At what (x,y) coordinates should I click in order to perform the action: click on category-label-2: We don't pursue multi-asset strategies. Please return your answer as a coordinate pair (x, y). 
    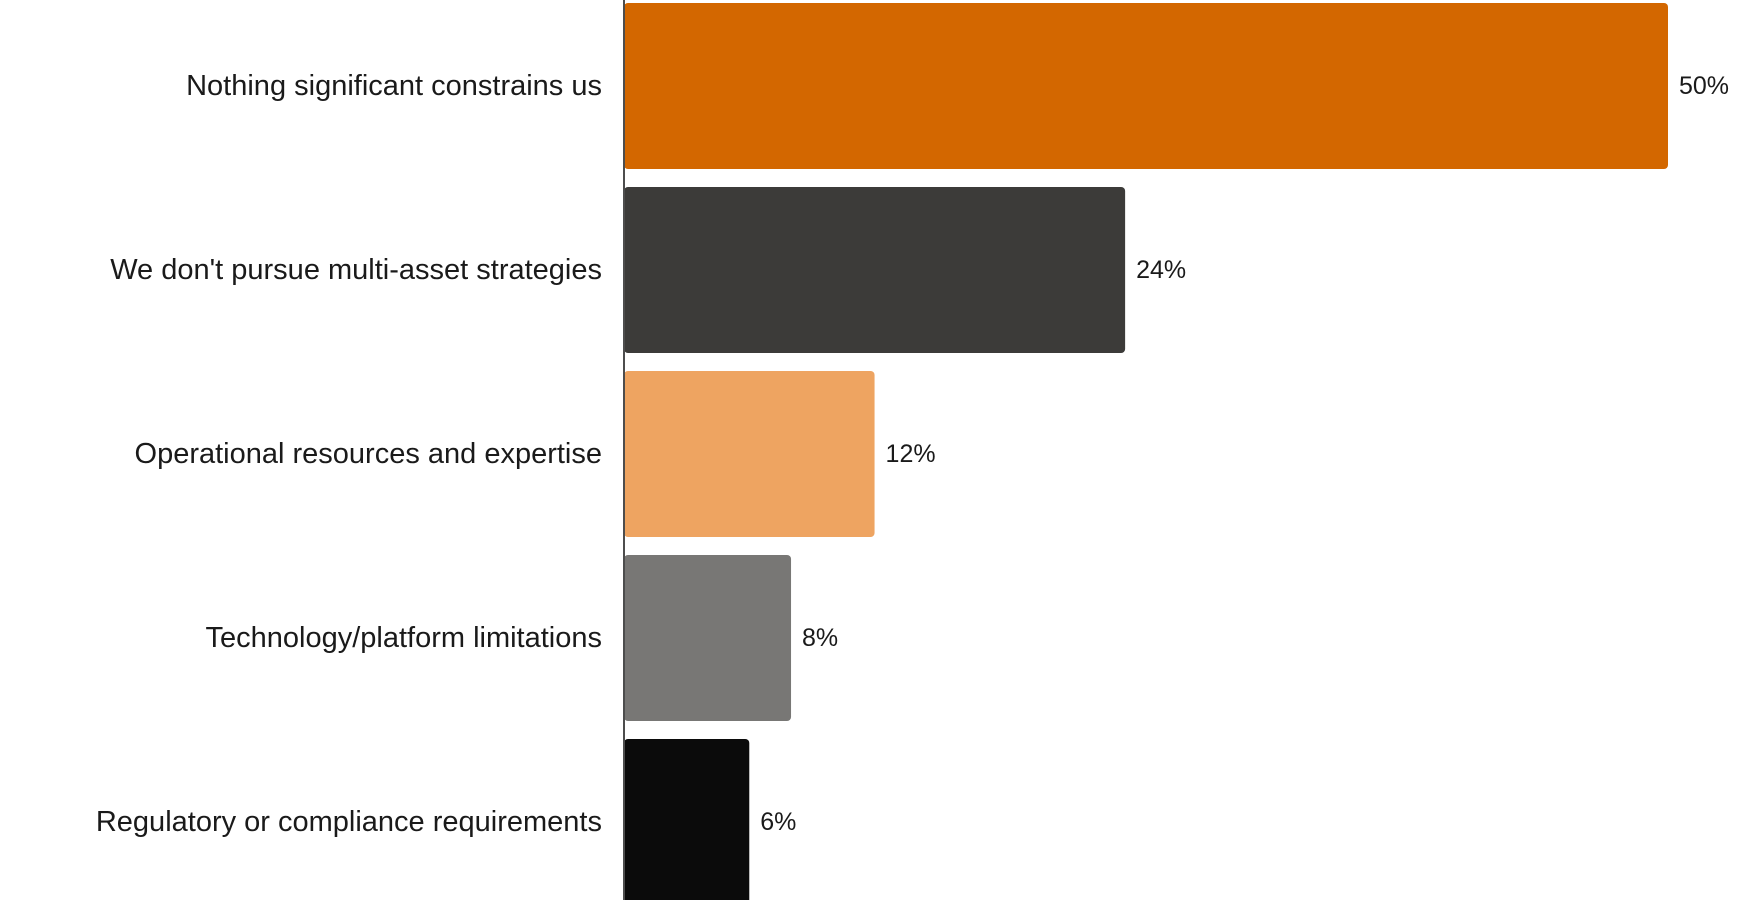
    Looking at the image, I should click on (356, 270).